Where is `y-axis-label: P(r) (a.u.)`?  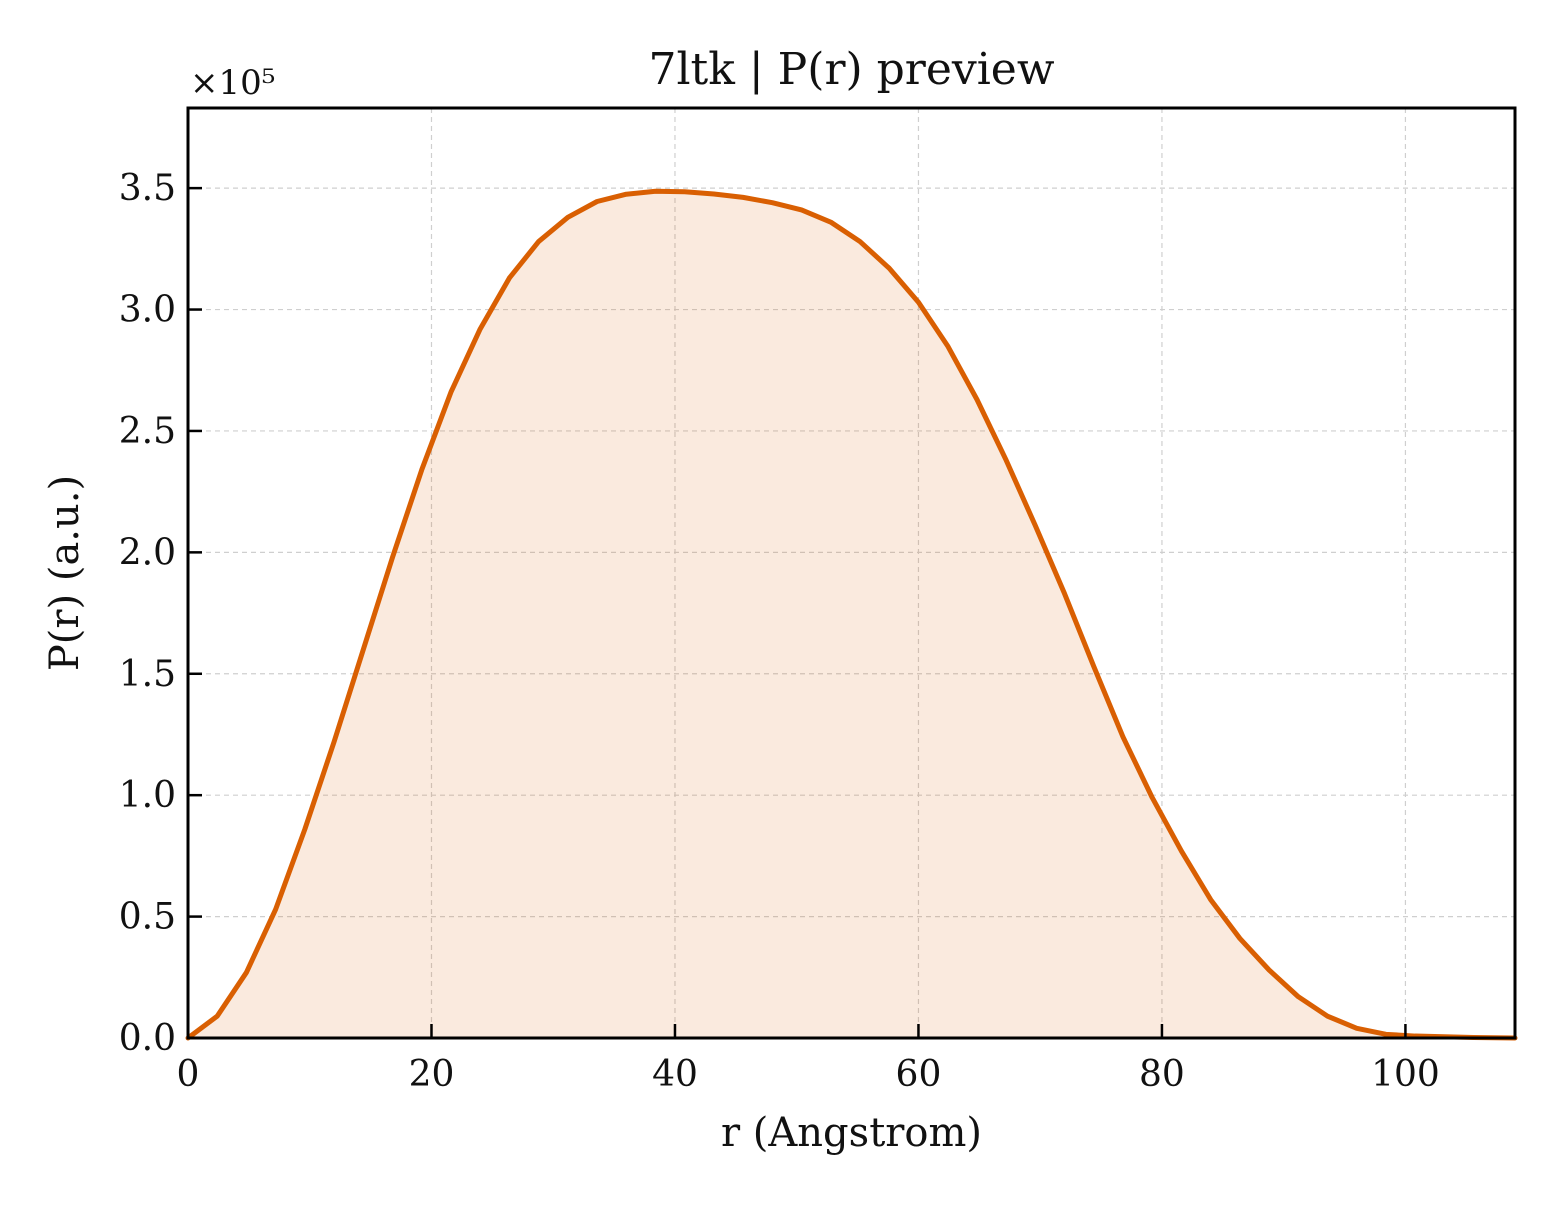 y-axis-label: P(r) (a.u.) is located at coordinates (65, 573).